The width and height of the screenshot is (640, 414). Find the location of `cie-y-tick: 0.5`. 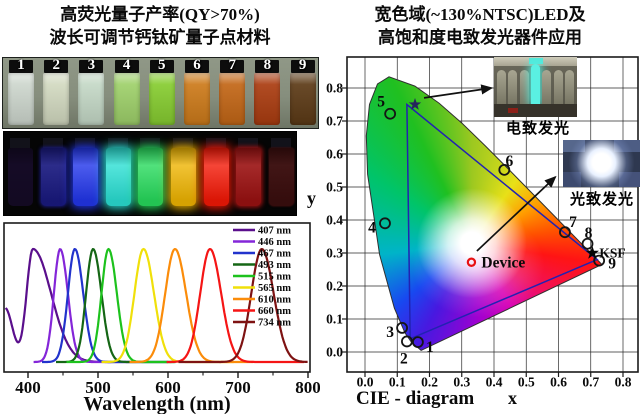

cie-y-tick: 0.5 is located at coordinates (334, 187).